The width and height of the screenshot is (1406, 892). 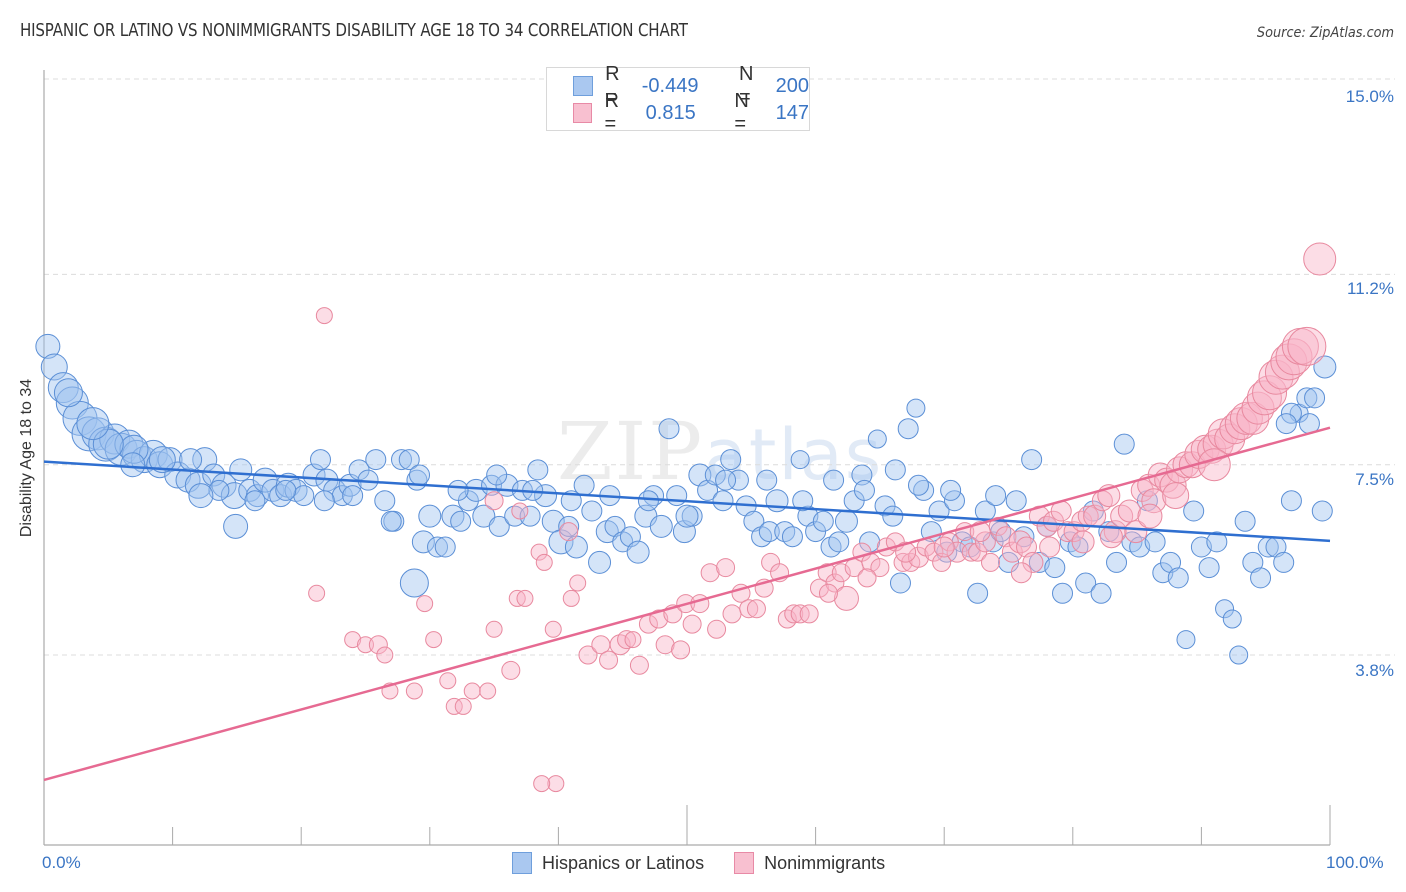 I want to click on x-tick-label: 0.0%, so click(x=61, y=862).